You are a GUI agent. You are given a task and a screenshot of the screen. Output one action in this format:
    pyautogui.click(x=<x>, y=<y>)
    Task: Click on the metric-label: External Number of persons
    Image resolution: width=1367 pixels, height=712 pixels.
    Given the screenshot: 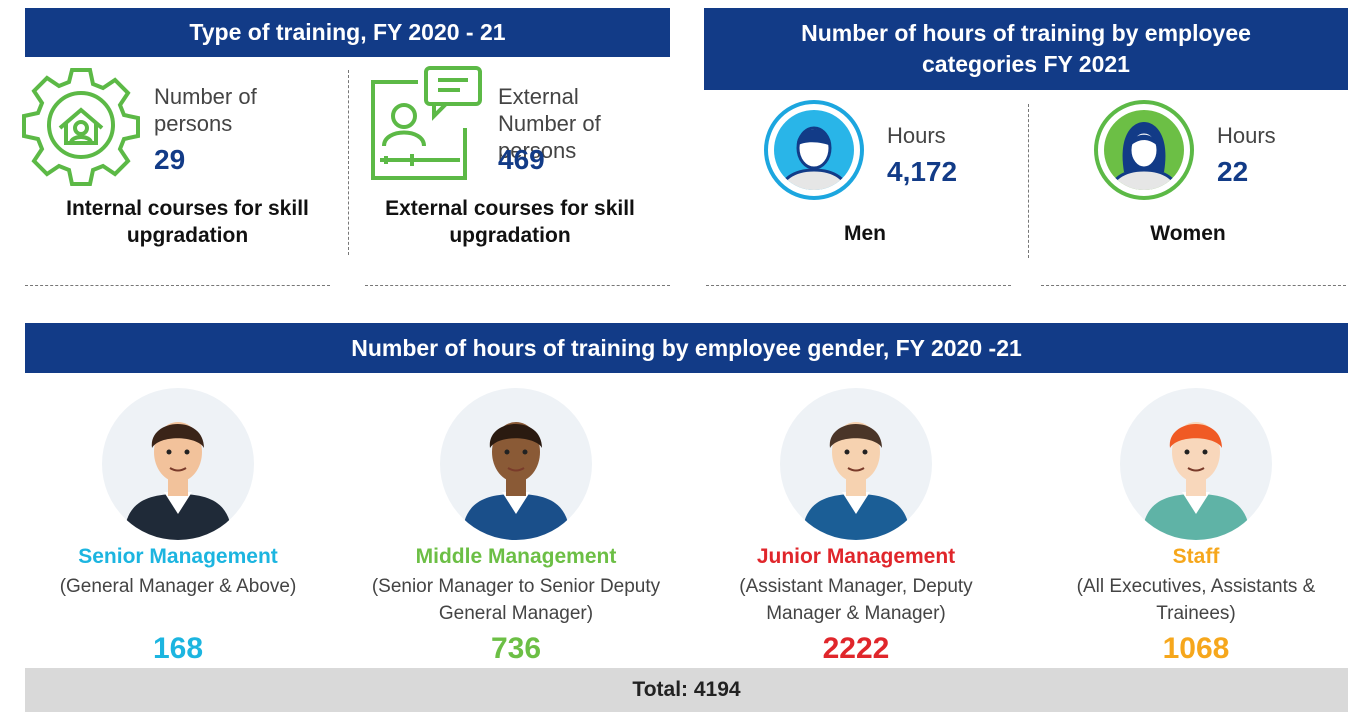 What is the action you would take?
    pyautogui.click(x=549, y=123)
    